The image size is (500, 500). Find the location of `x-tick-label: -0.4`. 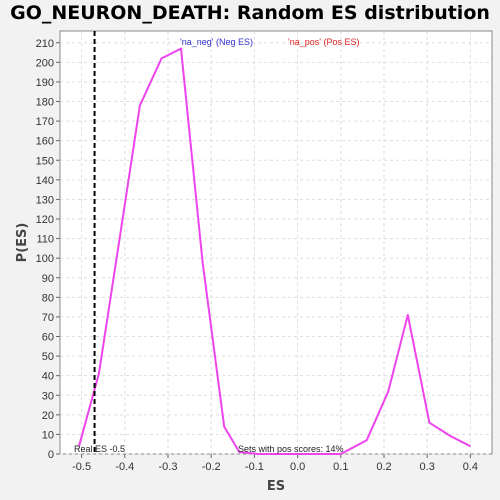

x-tick-label: -0.4 is located at coordinates (124, 467).